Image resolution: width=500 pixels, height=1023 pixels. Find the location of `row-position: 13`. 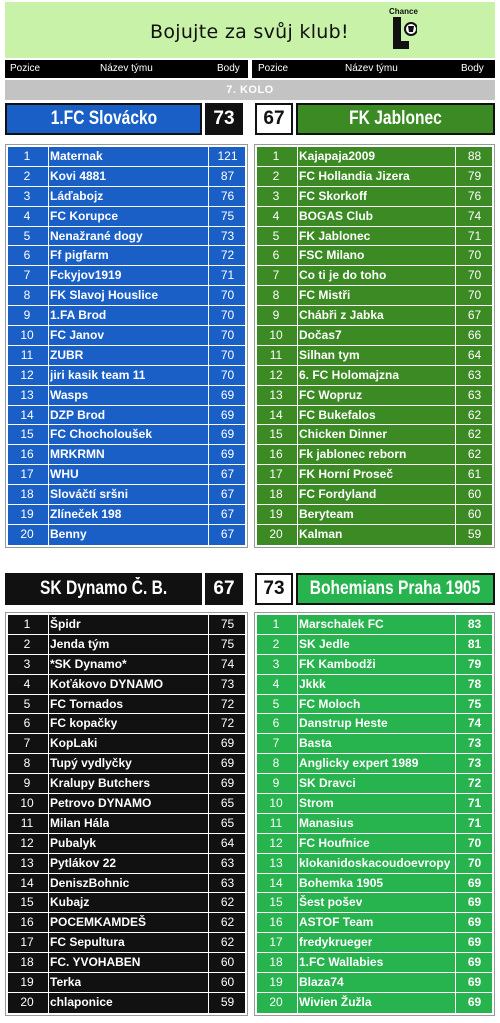

row-position: 13 is located at coordinates (27, 394).